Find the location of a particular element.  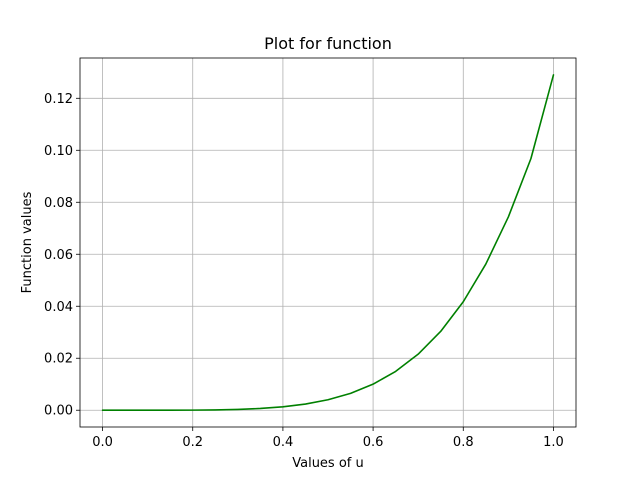

x-axis-label: Values of u is located at coordinates (328, 463).